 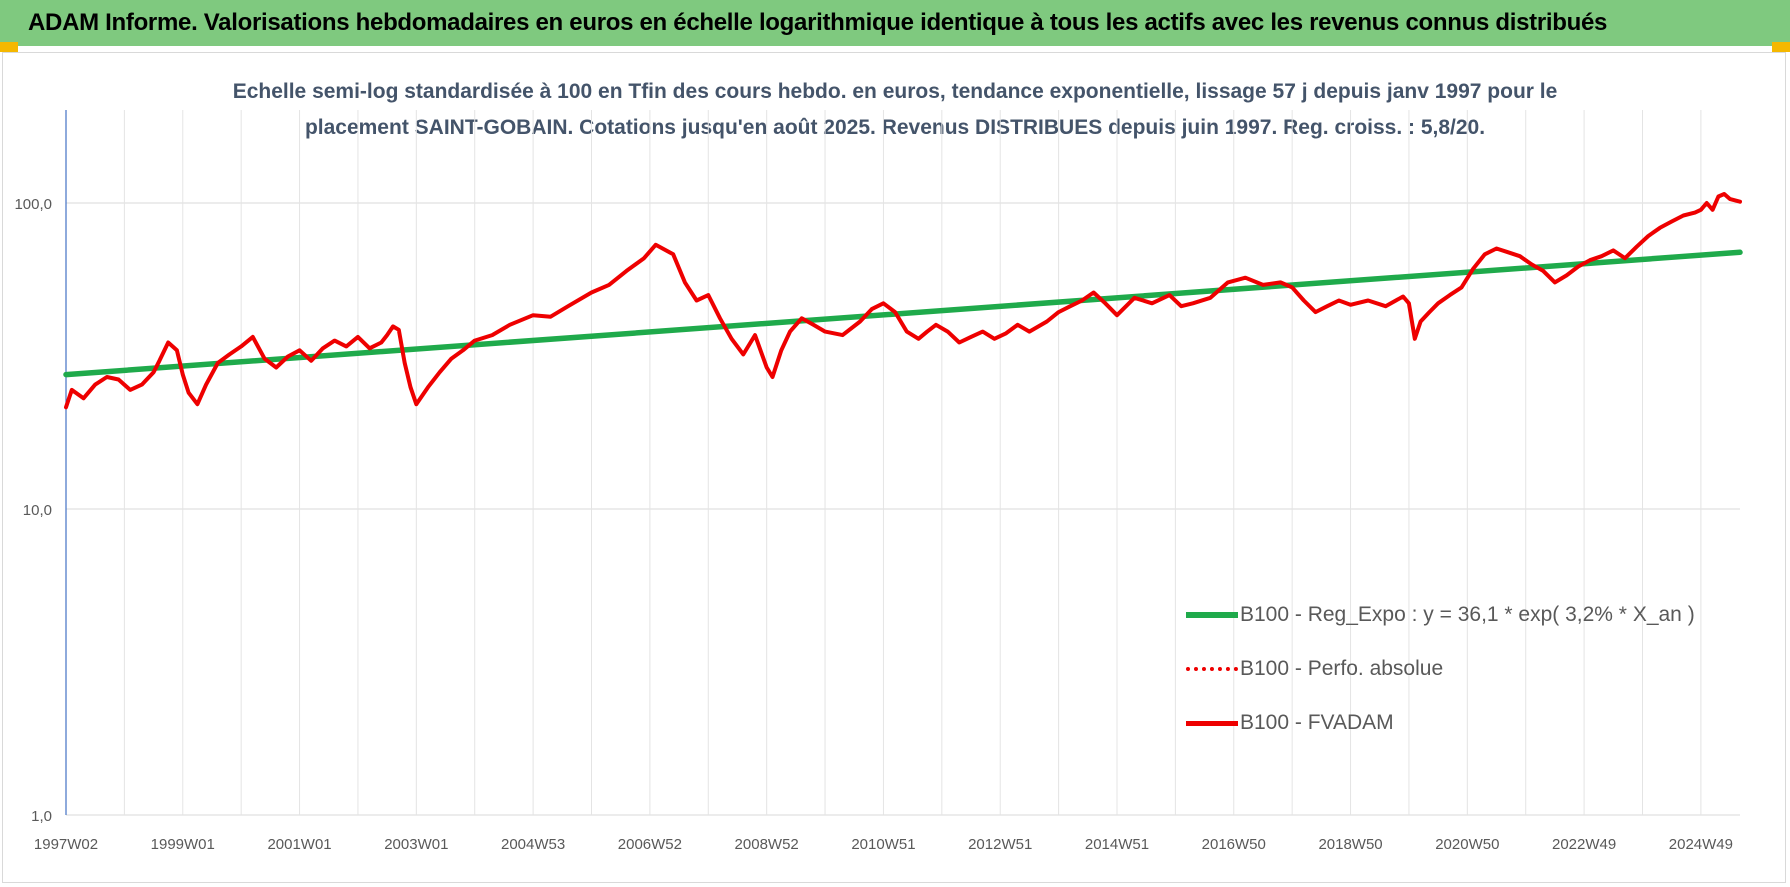 What do you see at coordinates (1584, 844) in the screenshot?
I see `x-tick-label: 2022W49` at bounding box center [1584, 844].